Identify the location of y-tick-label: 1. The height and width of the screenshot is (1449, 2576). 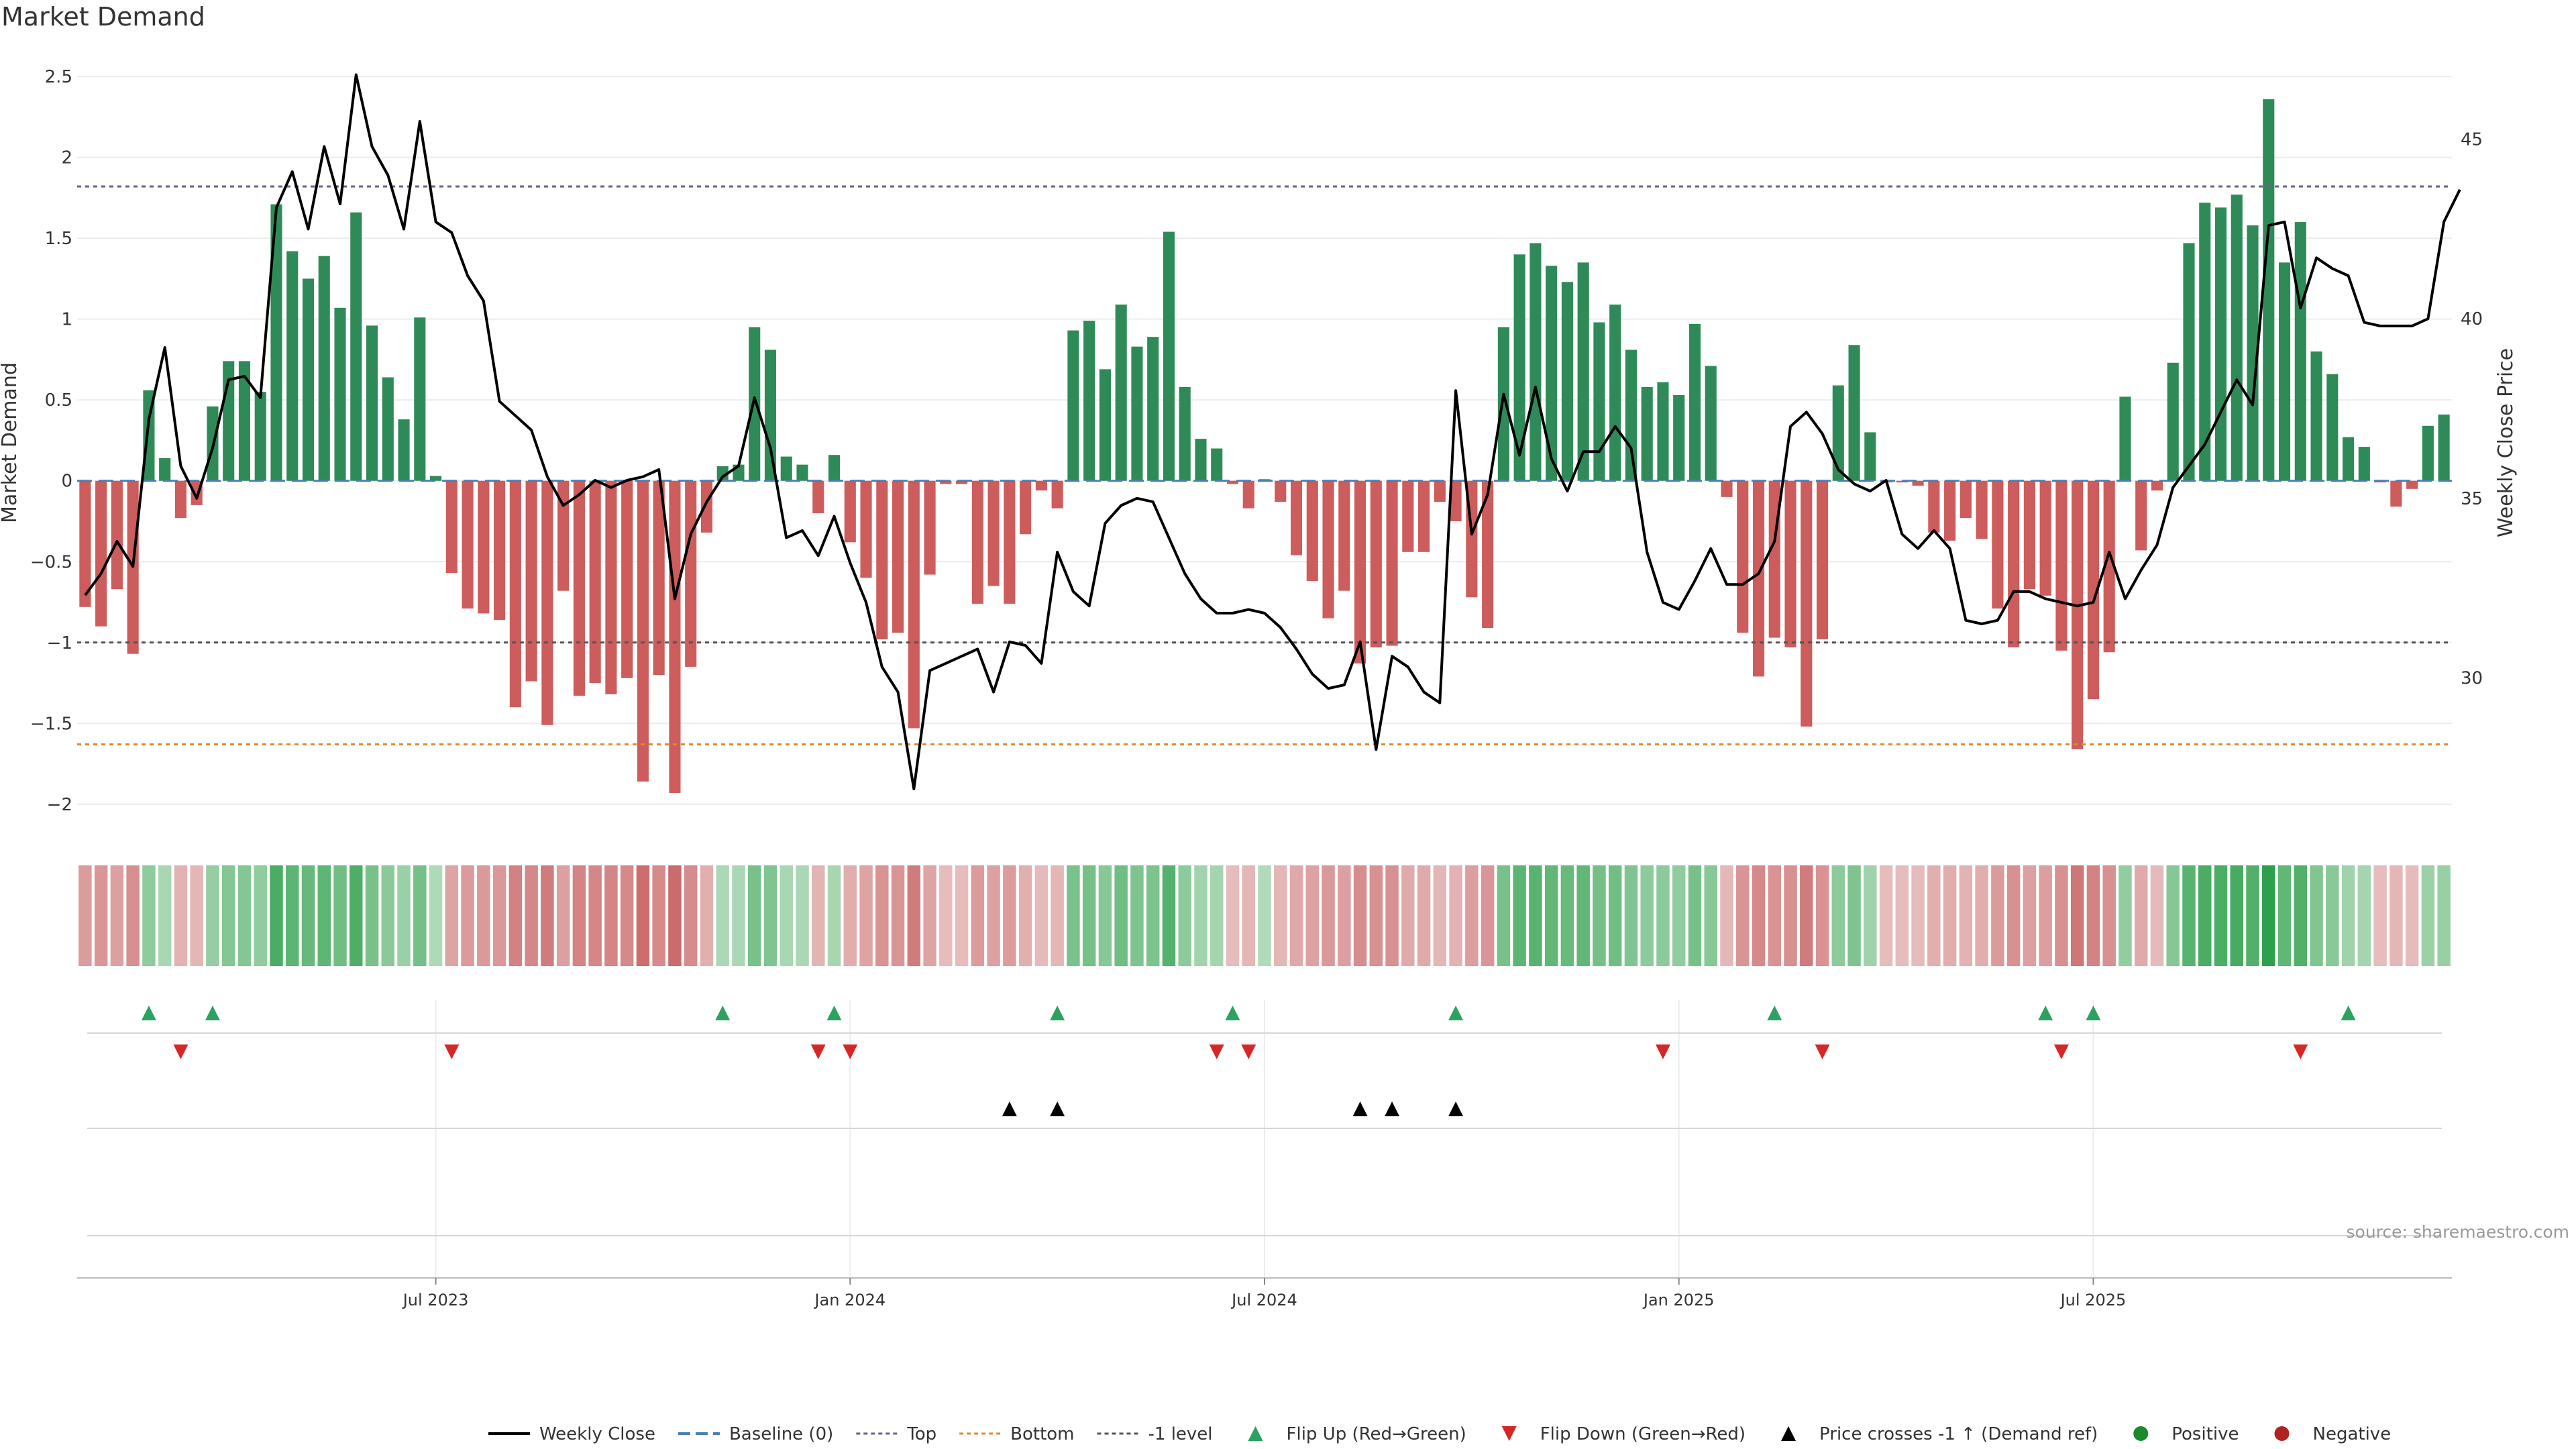
(66, 320).